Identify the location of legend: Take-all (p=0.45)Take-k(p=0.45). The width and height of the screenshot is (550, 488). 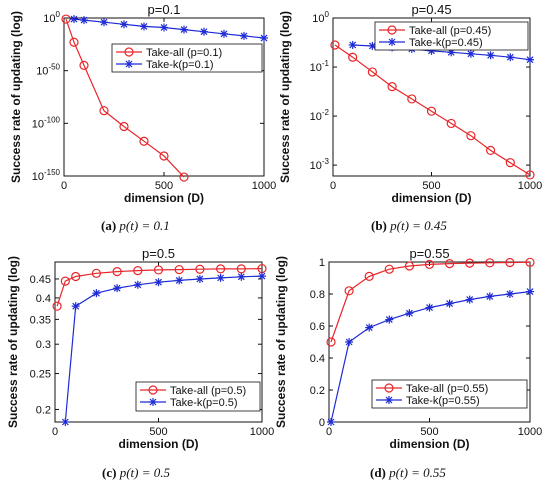
(451, 36).